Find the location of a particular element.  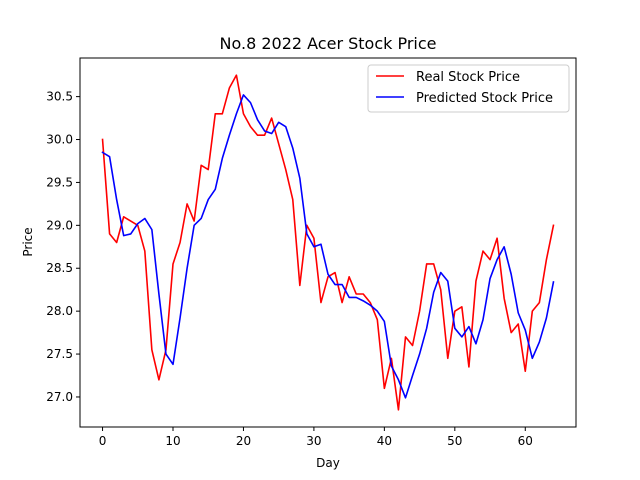

x-tick-label: 40 is located at coordinates (384, 441).